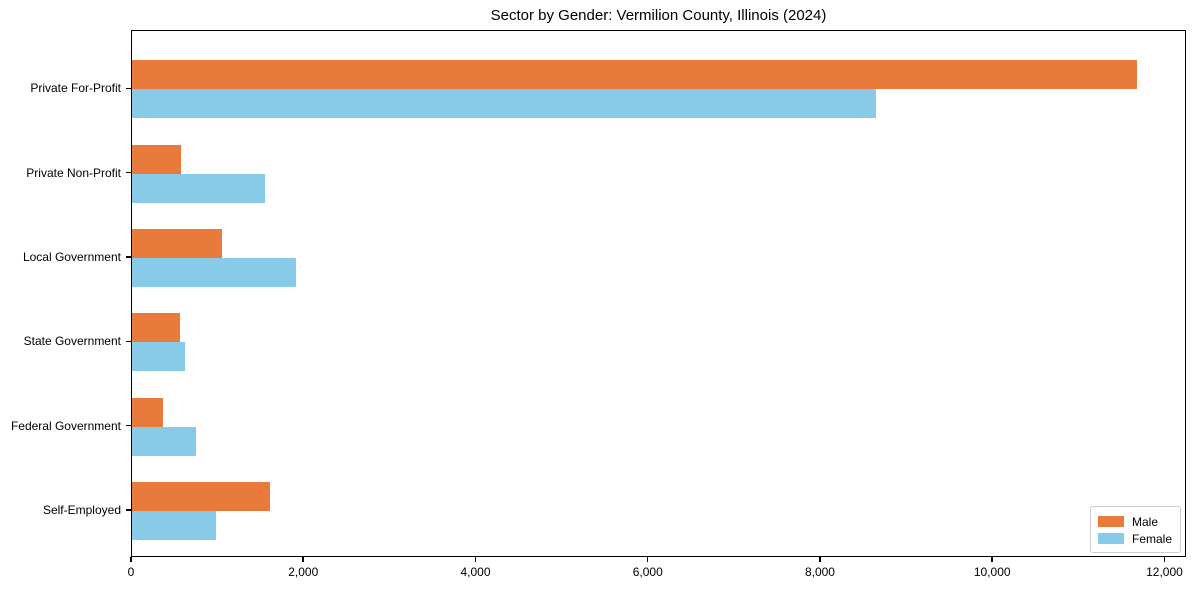 The height and width of the screenshot is (600, 1200). Describe the element at coordinates (177, 243) in the screenshot. I see `bar-male-local-government` at that location.